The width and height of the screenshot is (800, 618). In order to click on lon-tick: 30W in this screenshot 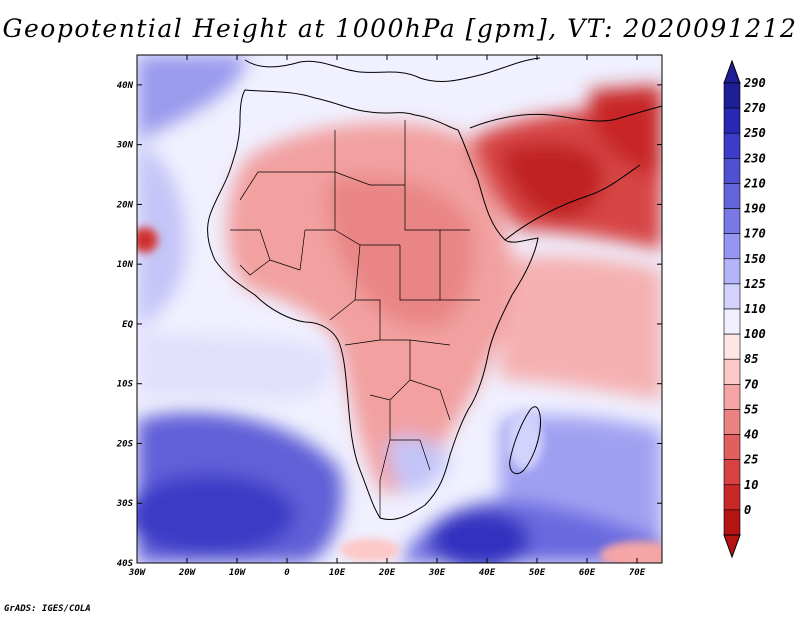, I will do `click(137, 316)`.